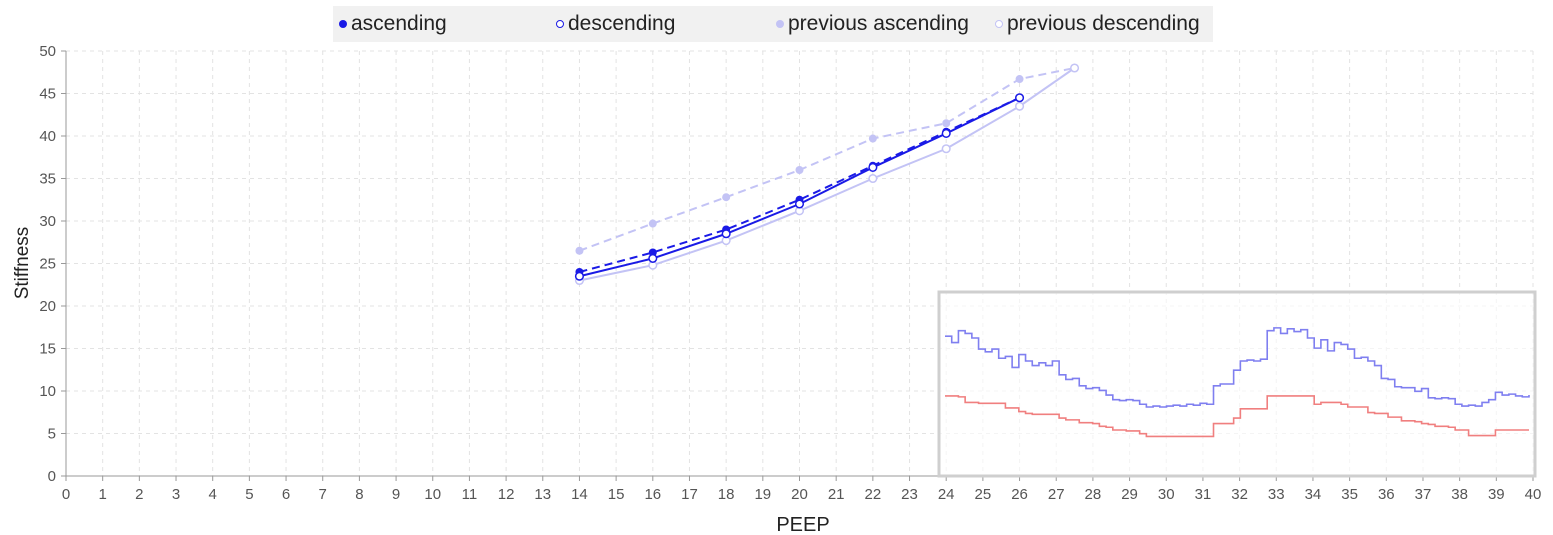 The height and width of the screenshot is (535, 1553). I want to click on x-tick-label: 32, so click(1239, 494).